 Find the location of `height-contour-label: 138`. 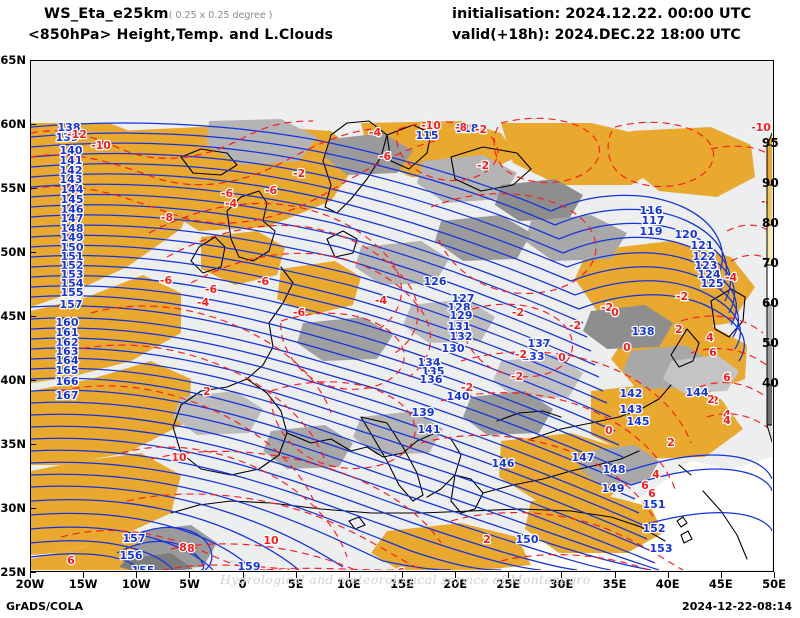

height-contour-label: 138 is located at coordinates (69, 127).